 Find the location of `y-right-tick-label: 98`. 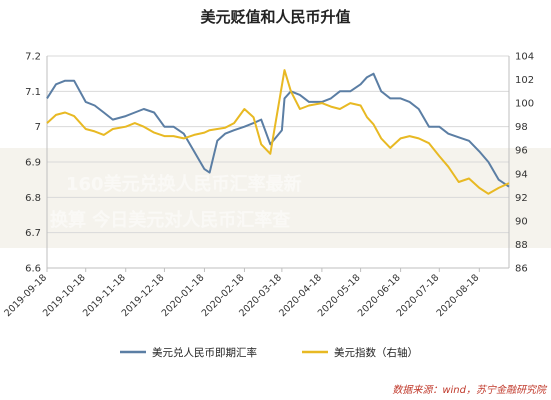

y-right-tick-label: 98 is located at coordinates (521, 127).